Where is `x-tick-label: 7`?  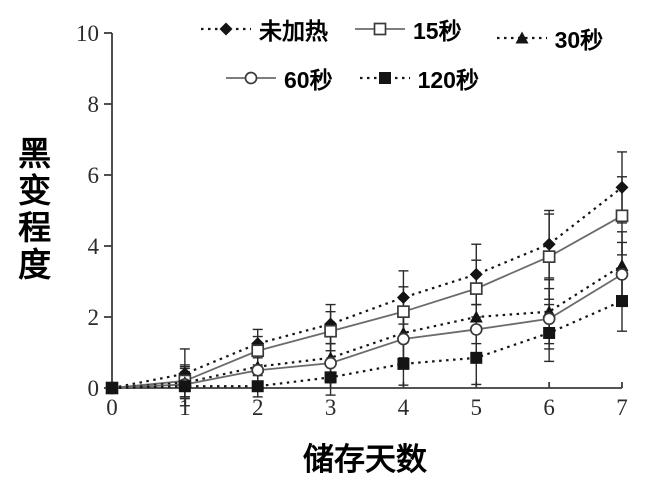
x-tick-label: 7 is located at coordinates (622, 407).